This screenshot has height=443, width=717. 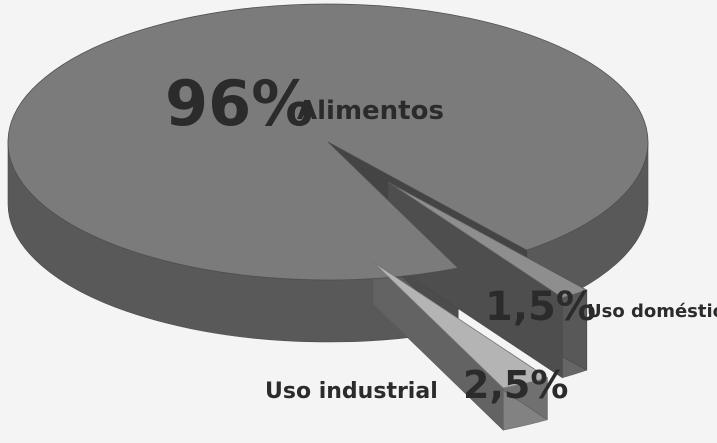 What do you see at coordinates (239, 103) in the screenshot?
I see `slice-value-alimentos: 96%` at bounding box center [239, 103].